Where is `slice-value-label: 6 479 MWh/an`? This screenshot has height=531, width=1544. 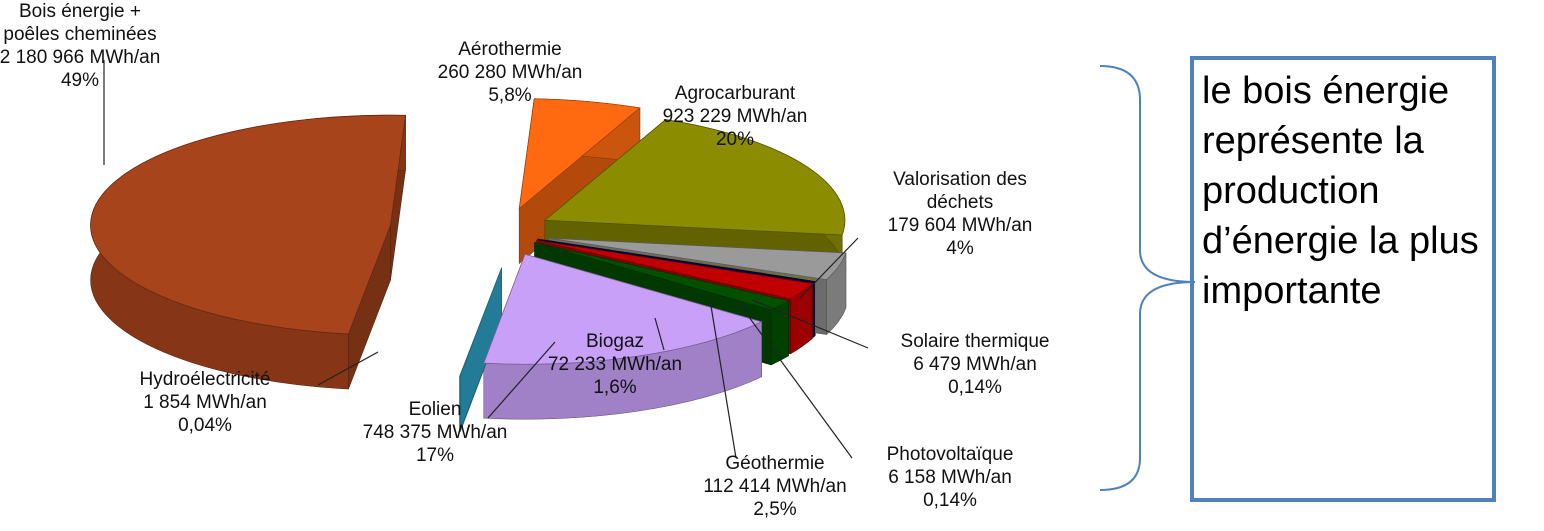 slice-value-label: 6 479 MWh/an is located at coordinates (975, 364).